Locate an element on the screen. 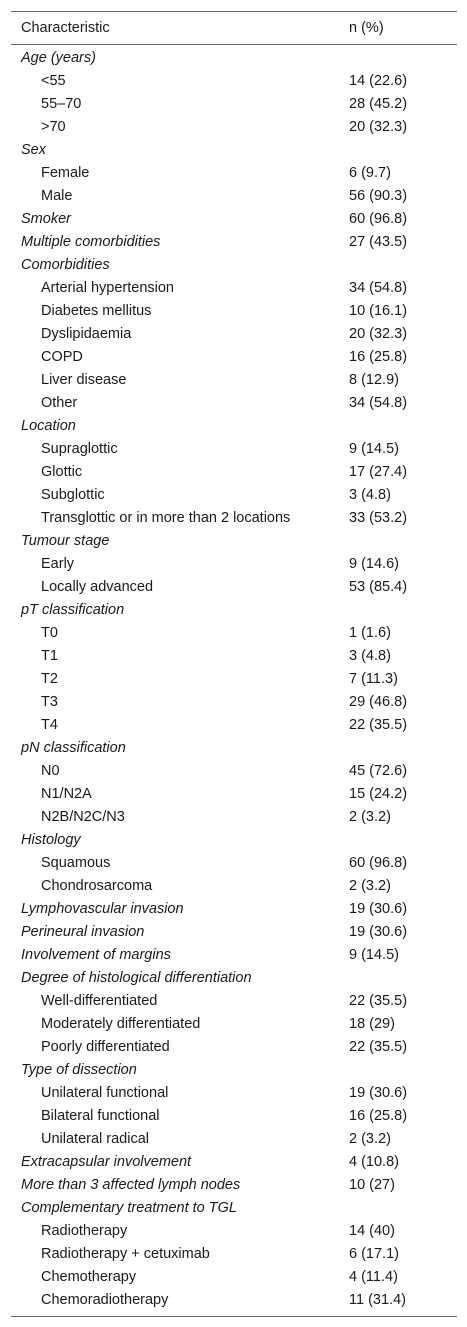 The height and width of the screenshot is (1327, 467). row-value: 6 (17.1) is located at coordinates (374, 1253).